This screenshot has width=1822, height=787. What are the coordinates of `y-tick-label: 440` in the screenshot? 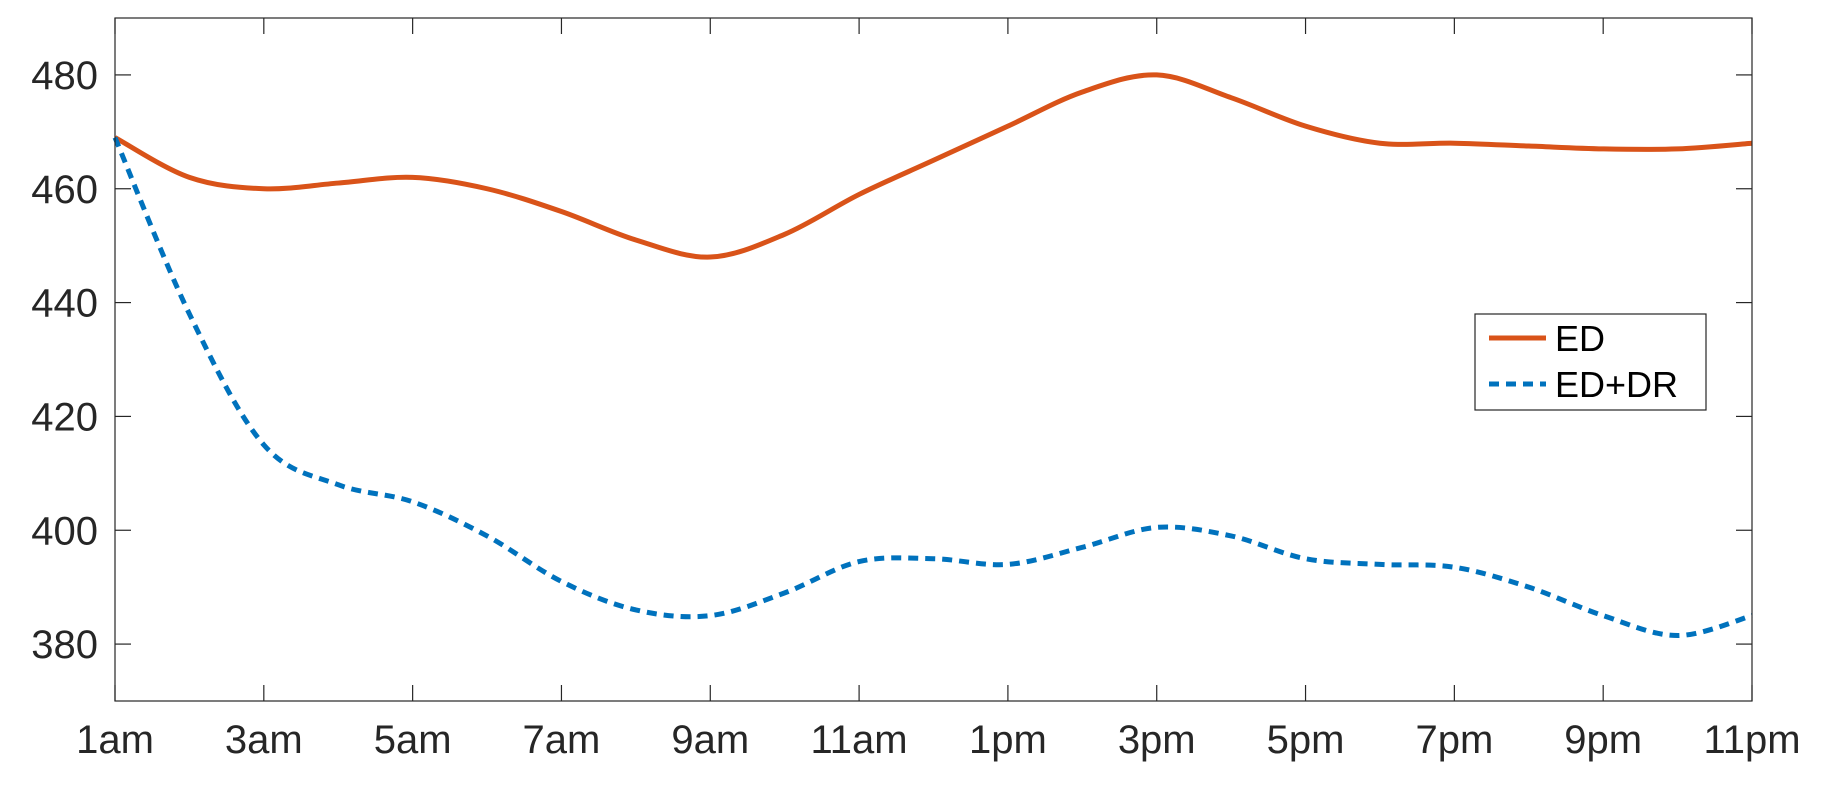 It's located at (64, 304).